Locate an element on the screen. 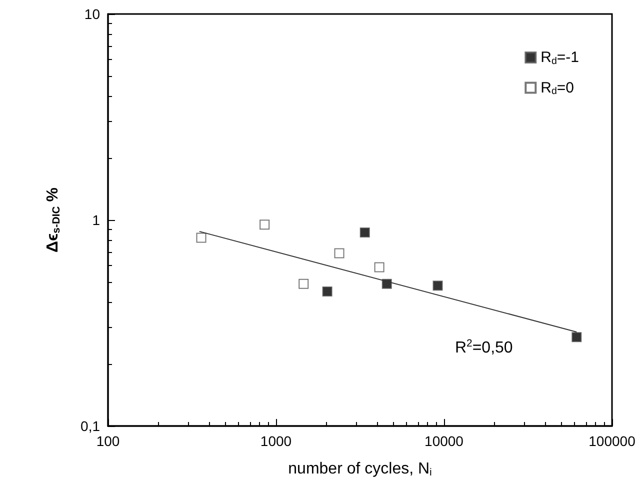 This screenshot has height=483, width=644. x-tick-label: 1000 is located at coordinates (276, 441).